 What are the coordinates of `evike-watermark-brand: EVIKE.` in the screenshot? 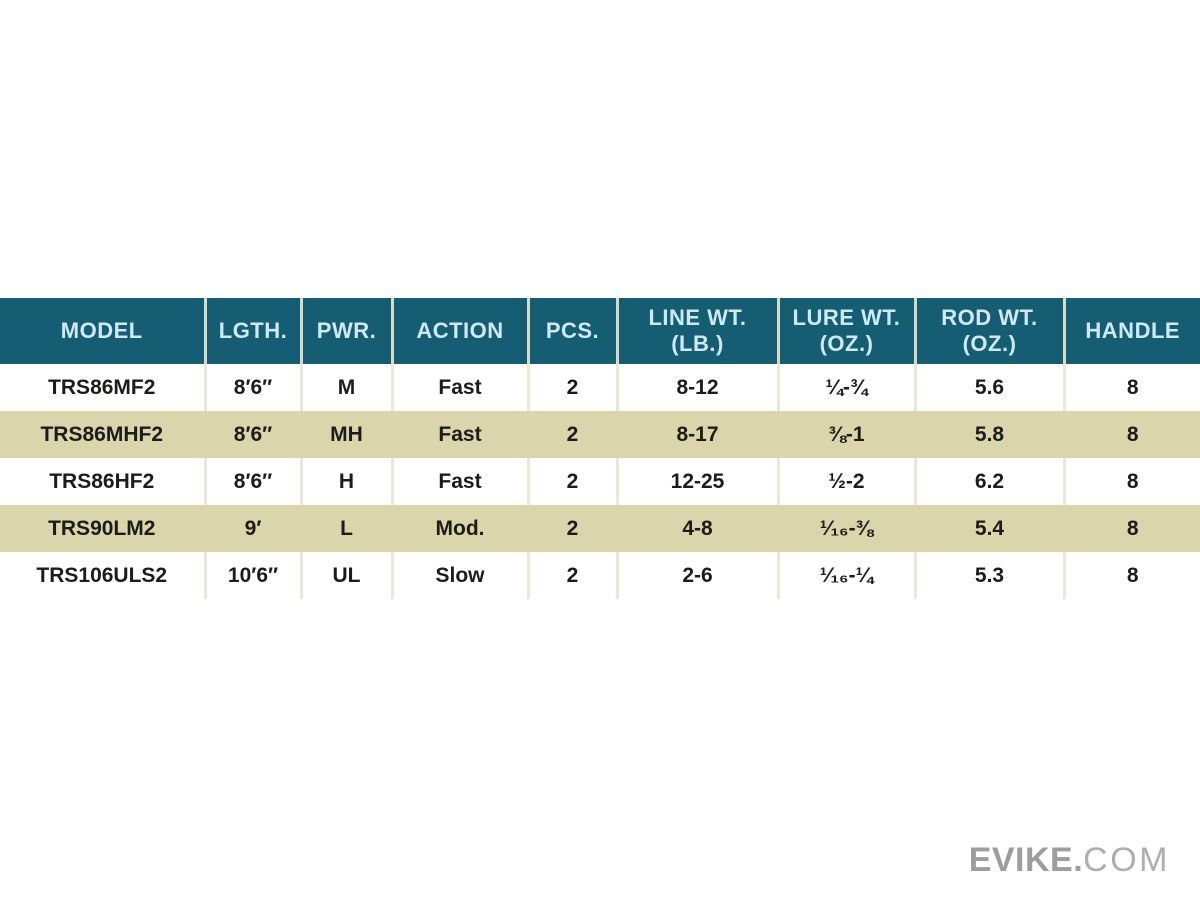 It's located at (1026, 860).